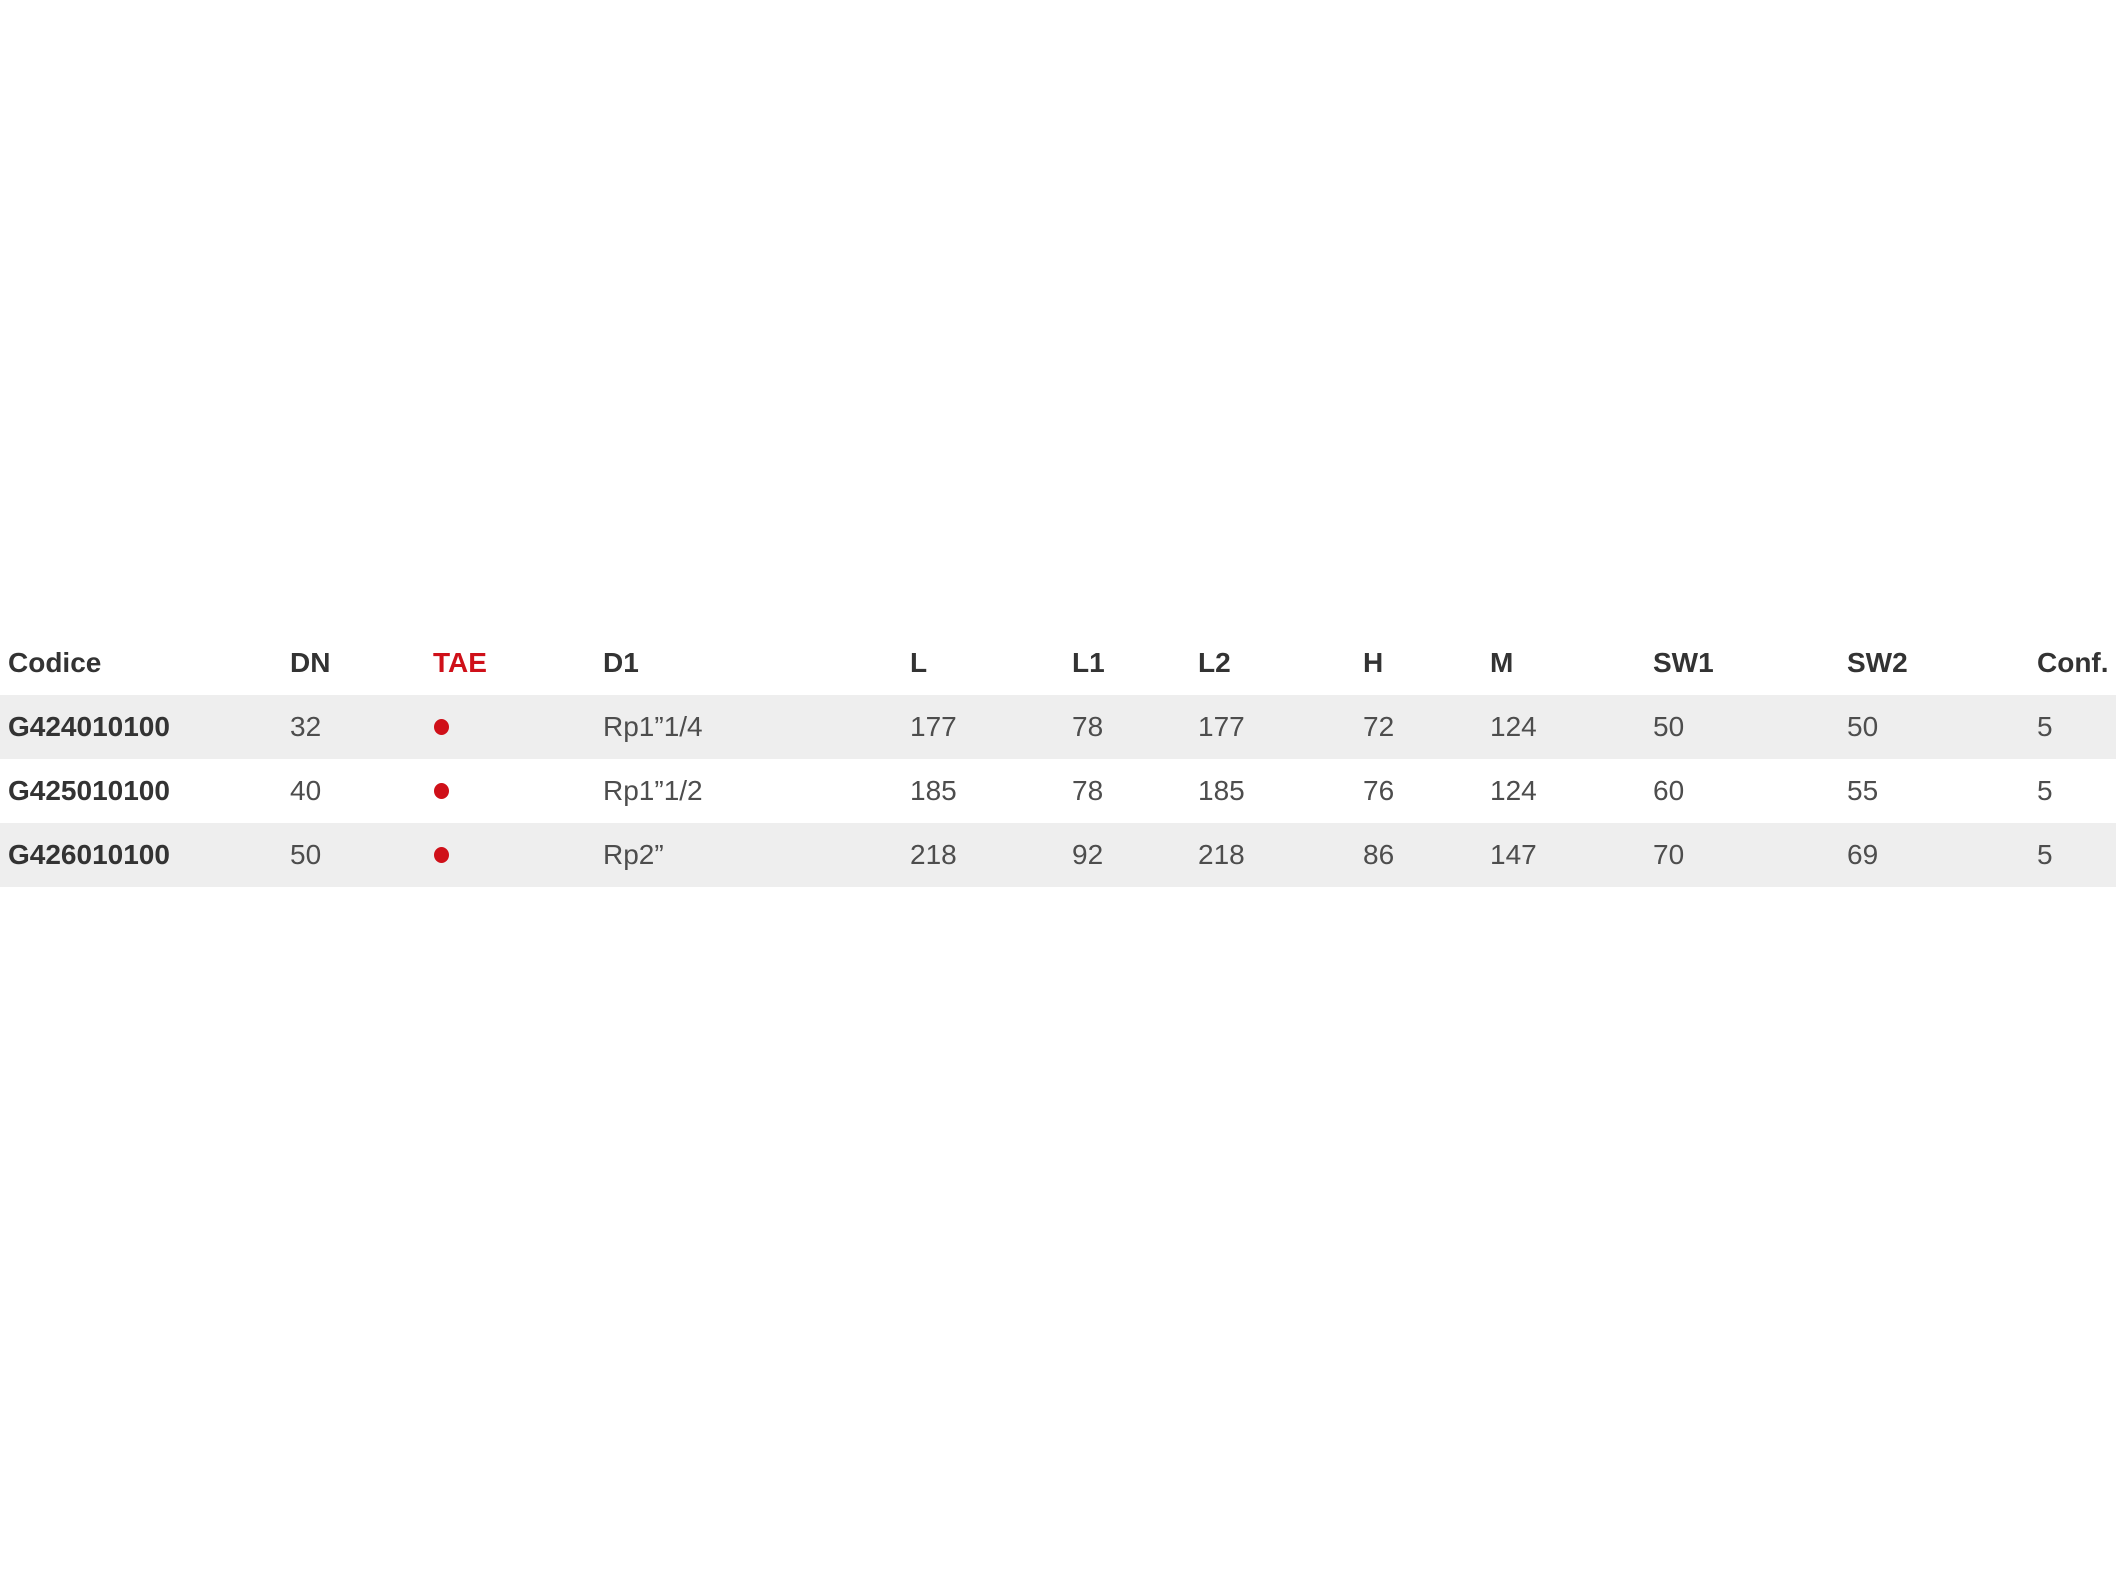 The image size is (2116, 1587). I want to click on cell-d1: Rp2”, so click(633, 854).